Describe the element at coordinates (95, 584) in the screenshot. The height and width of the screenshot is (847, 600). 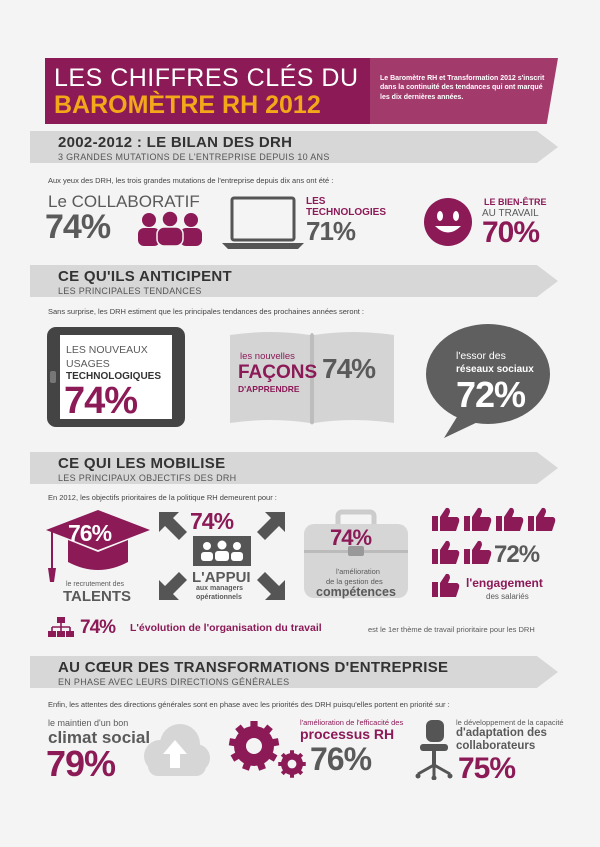
I see `talents-label1: le recrutement des` at that location.